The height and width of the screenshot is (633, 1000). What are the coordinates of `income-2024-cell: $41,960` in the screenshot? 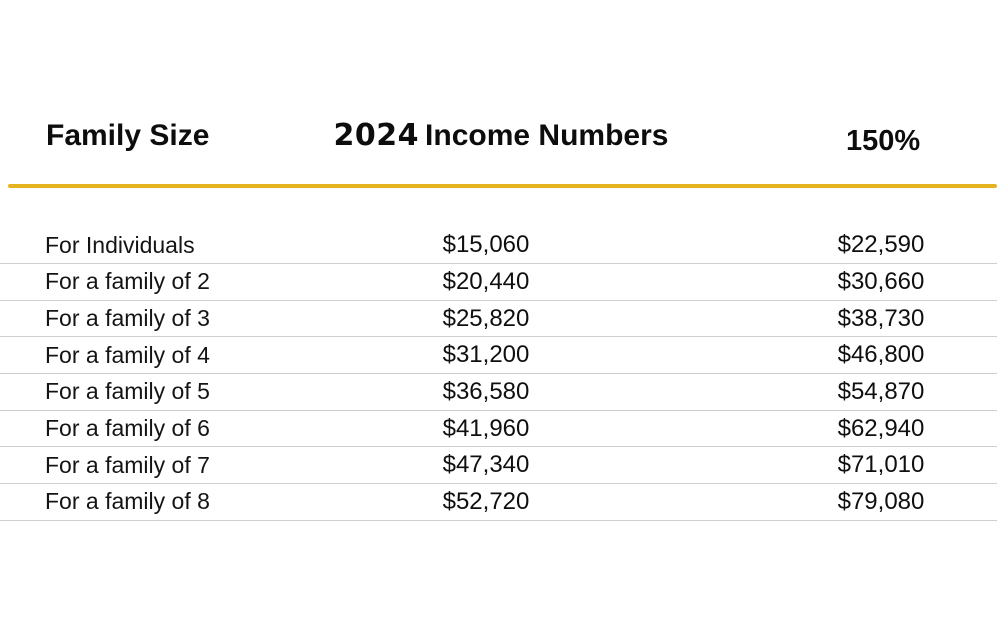 It's located at (486, 428).